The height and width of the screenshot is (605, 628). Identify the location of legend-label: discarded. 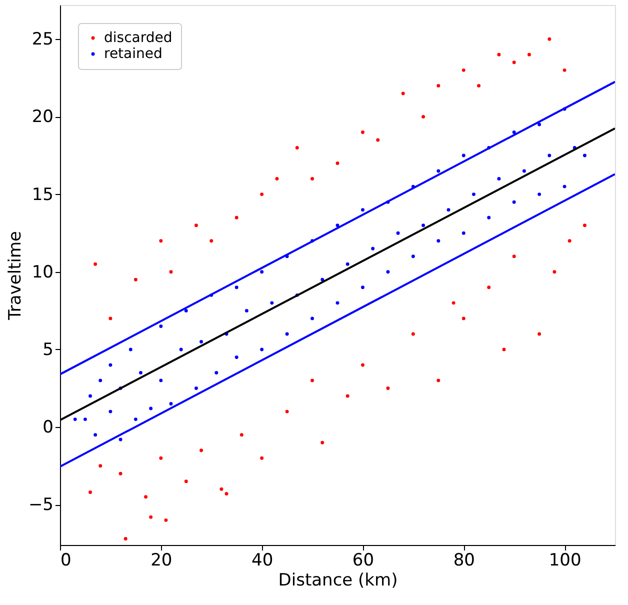
(138, 38).